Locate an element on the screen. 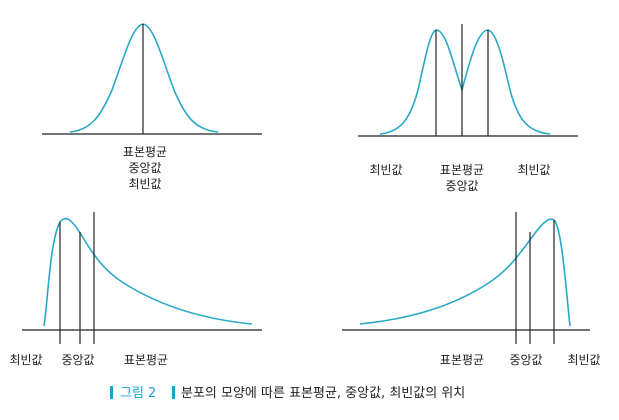  caption-figure-label: 그림 2 is located at coordinates (138, 393).